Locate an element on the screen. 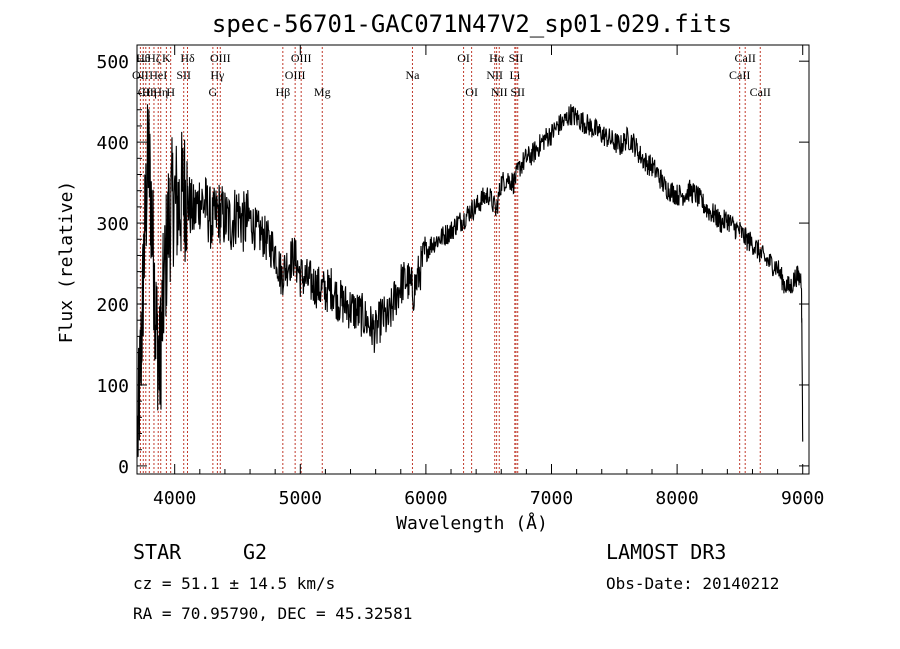 The height and width of the screenshot is (649, 900). observation-date: Obs-Date: 20140212 is located at coordinates (693, 583).